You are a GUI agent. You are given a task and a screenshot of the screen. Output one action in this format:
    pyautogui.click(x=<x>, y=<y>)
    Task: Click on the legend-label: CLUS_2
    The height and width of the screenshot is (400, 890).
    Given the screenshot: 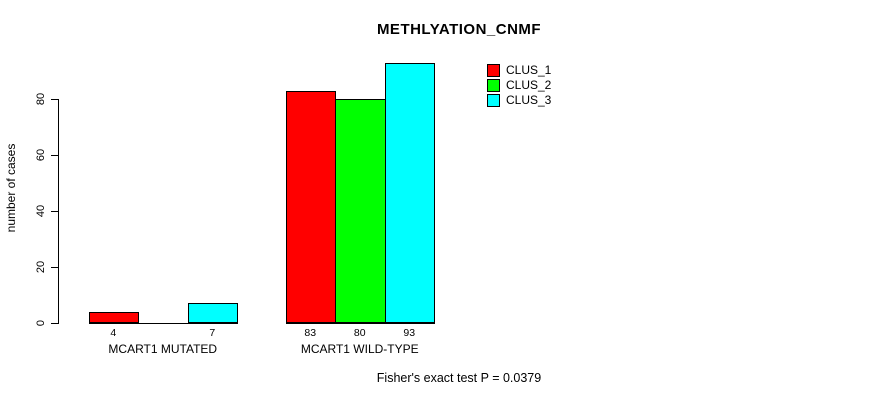 What is the action you would take?
    pyautogui.click(x=529, y=85)
    